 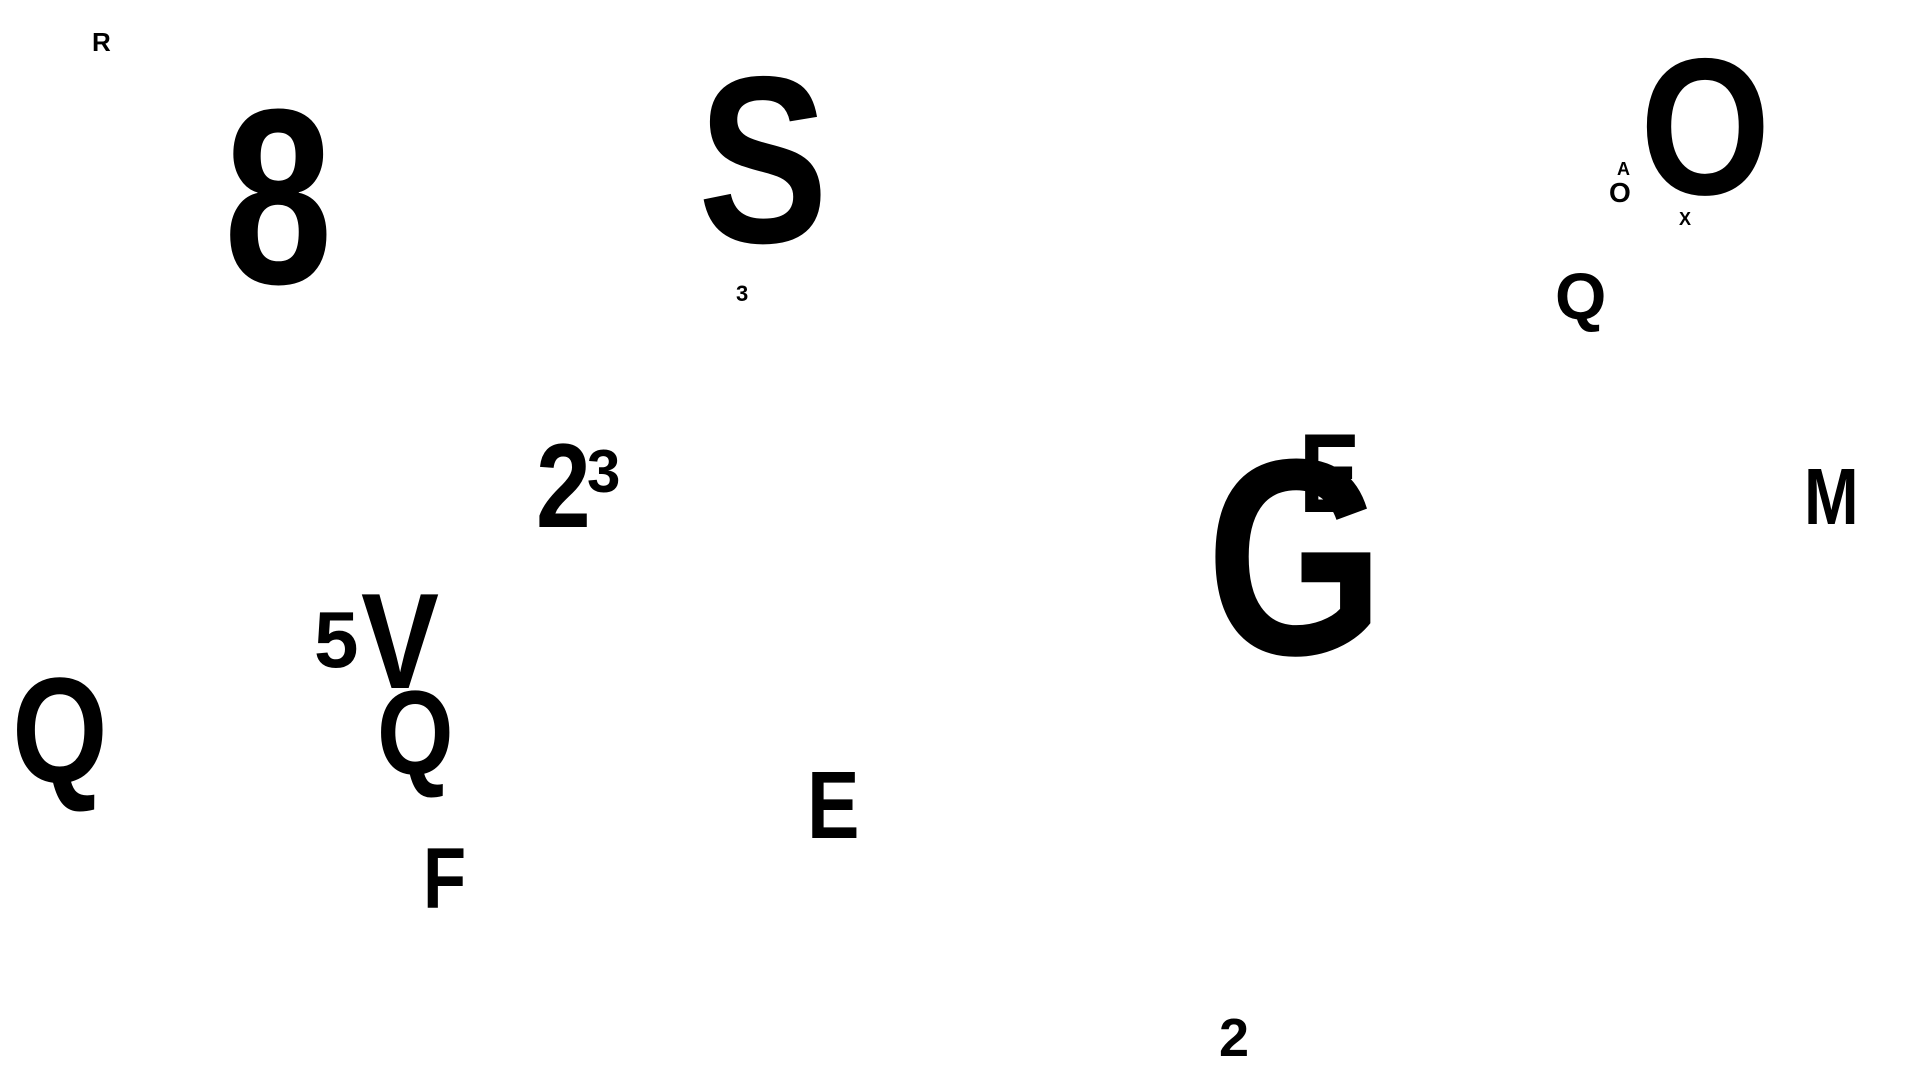 What do you see at coordinates (742, 293) in the screenshot?
I see `glyph-three-small: 3` at bounding box center [742, 293].